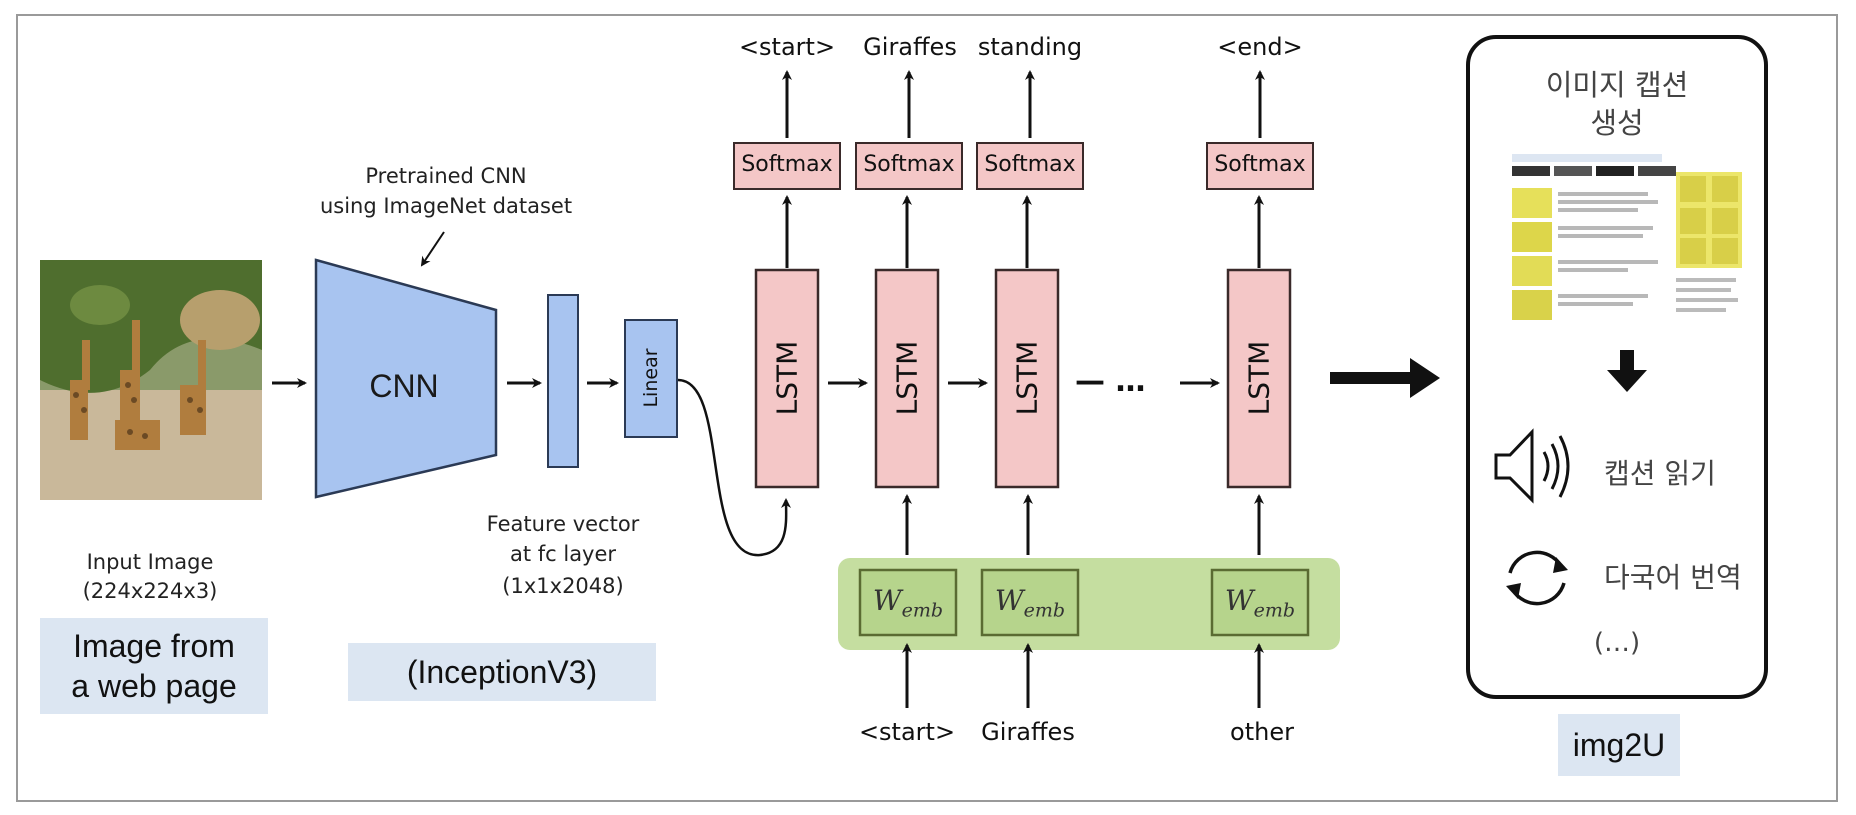  What do you see at coordinates (150, 591) in the screenshot?
I see `input-caption-line2: (224x224x3)` at bounding box center [150, 591].